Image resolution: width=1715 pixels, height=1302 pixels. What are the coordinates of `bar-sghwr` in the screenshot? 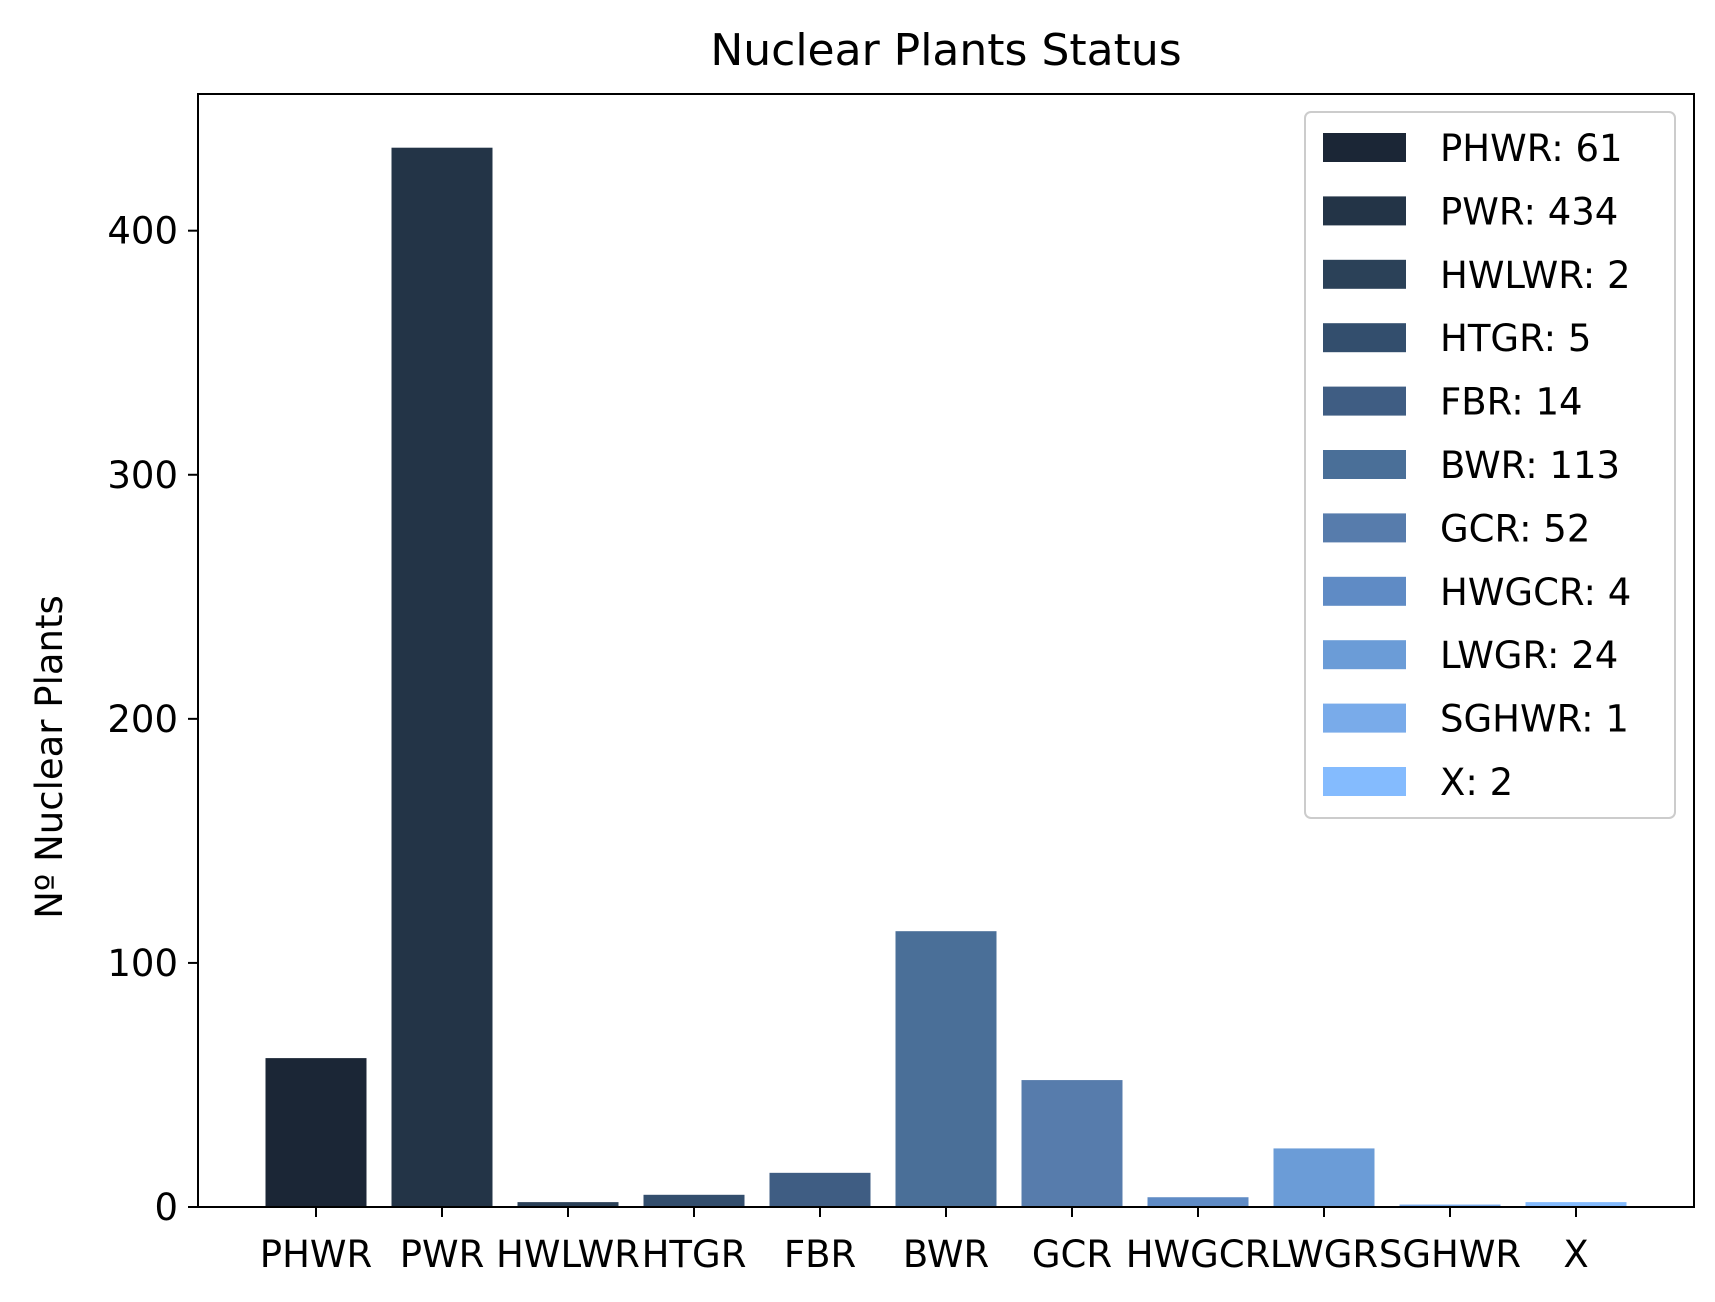 It's located at (1450, 1205).